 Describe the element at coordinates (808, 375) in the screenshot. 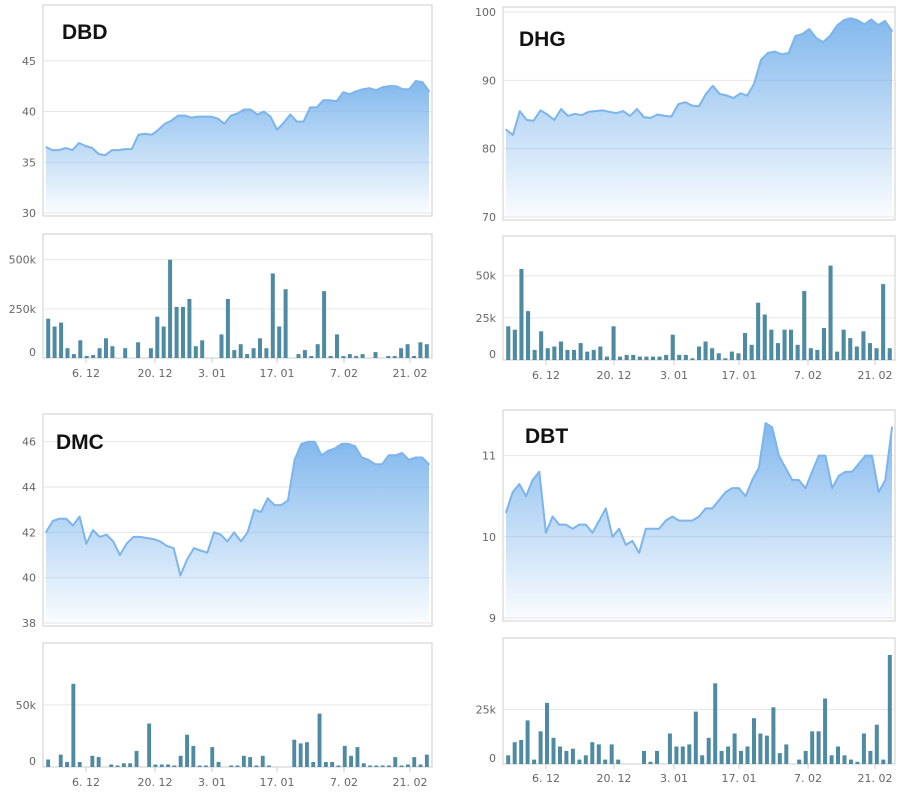

I see `x-tick-label: 7. 02` at that location.